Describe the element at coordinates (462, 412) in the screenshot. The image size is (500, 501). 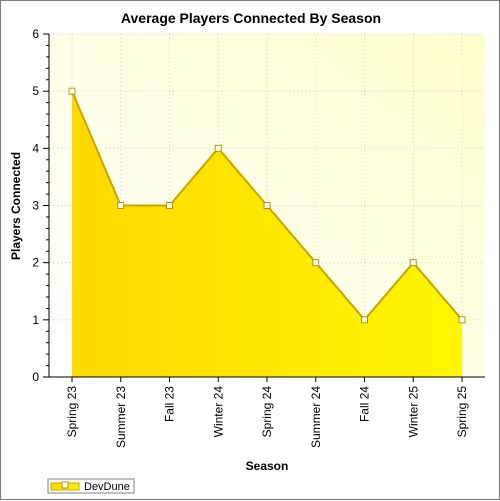
I see `x-tick-label: Spring 25` at that location.